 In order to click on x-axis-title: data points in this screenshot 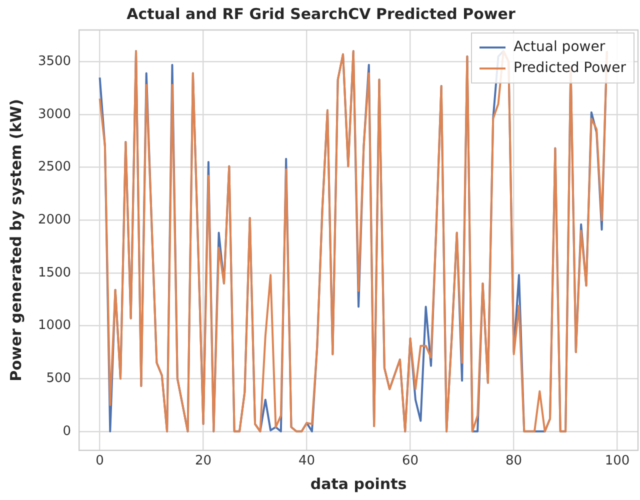, I will do `click(358, 483)`.